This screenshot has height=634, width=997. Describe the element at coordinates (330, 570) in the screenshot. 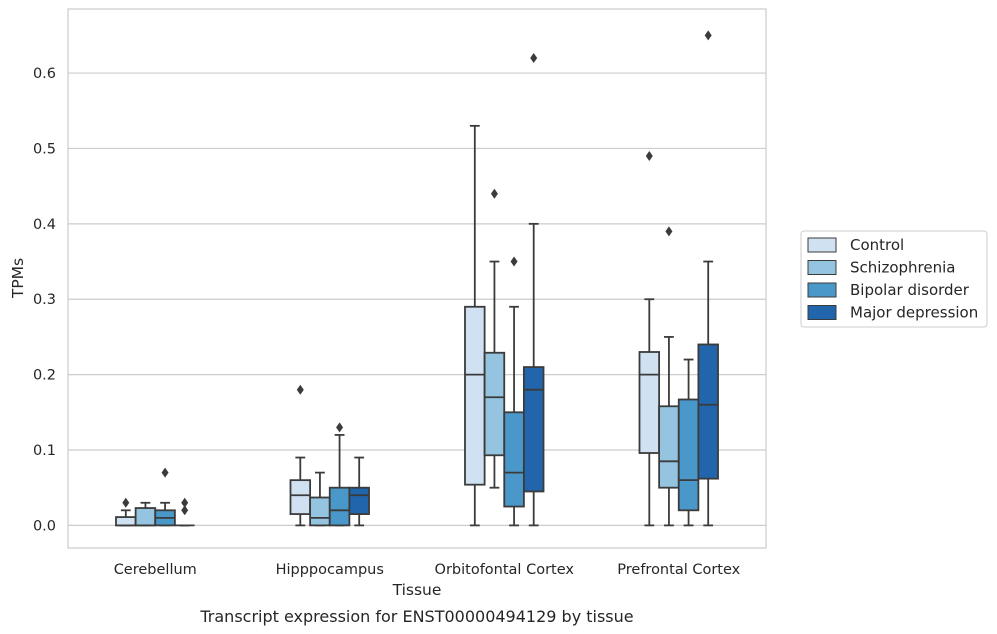

I see `x-tick-label: Hipppocampus` at that location.